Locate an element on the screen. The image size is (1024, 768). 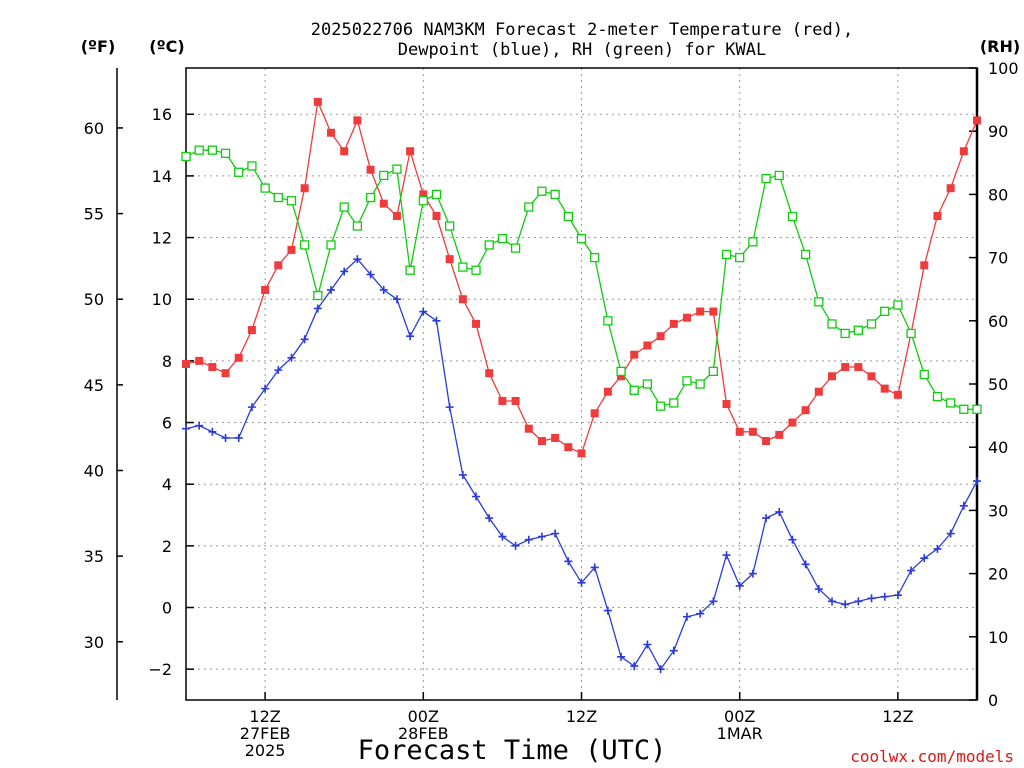
celsius-tick-label: 2 is located at coordinates (167, 546).